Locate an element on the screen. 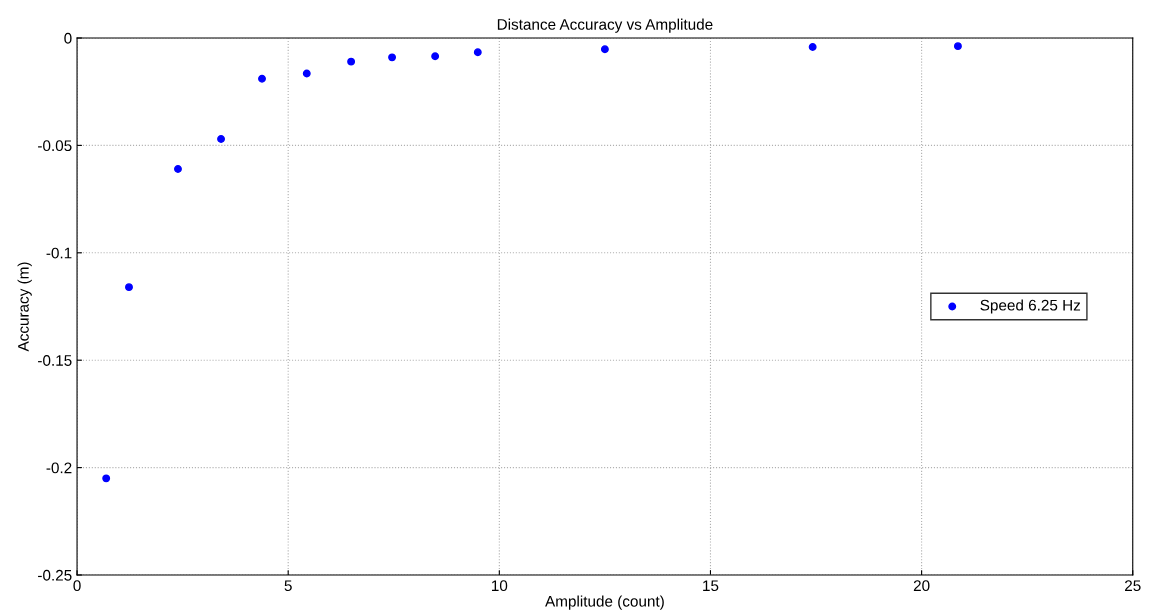 Image resolution: width=1150 pixels, height=613 pixels. x-tick-label: 0 is located at coordinates (77, 586).